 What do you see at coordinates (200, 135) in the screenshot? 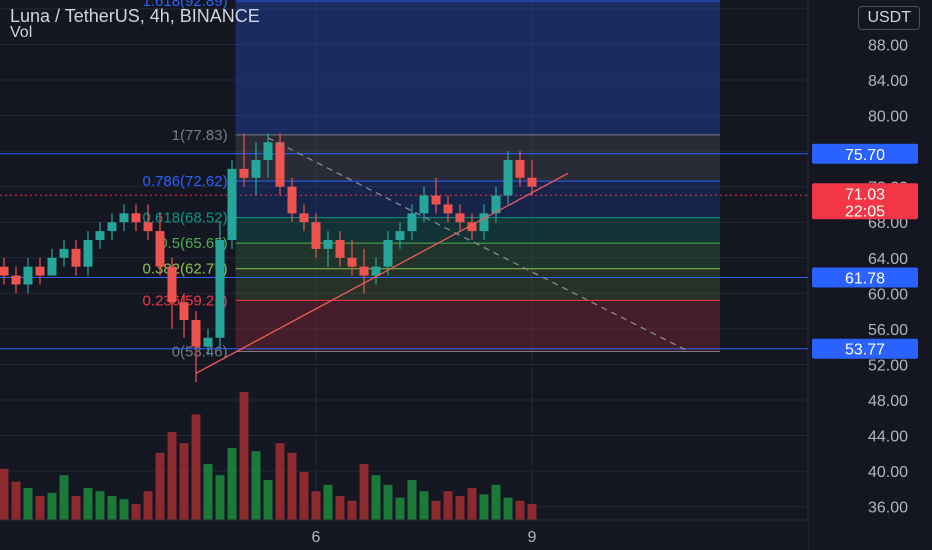
I see `fib-level-label: 1(77.83)` at bounding box center [200, 135].